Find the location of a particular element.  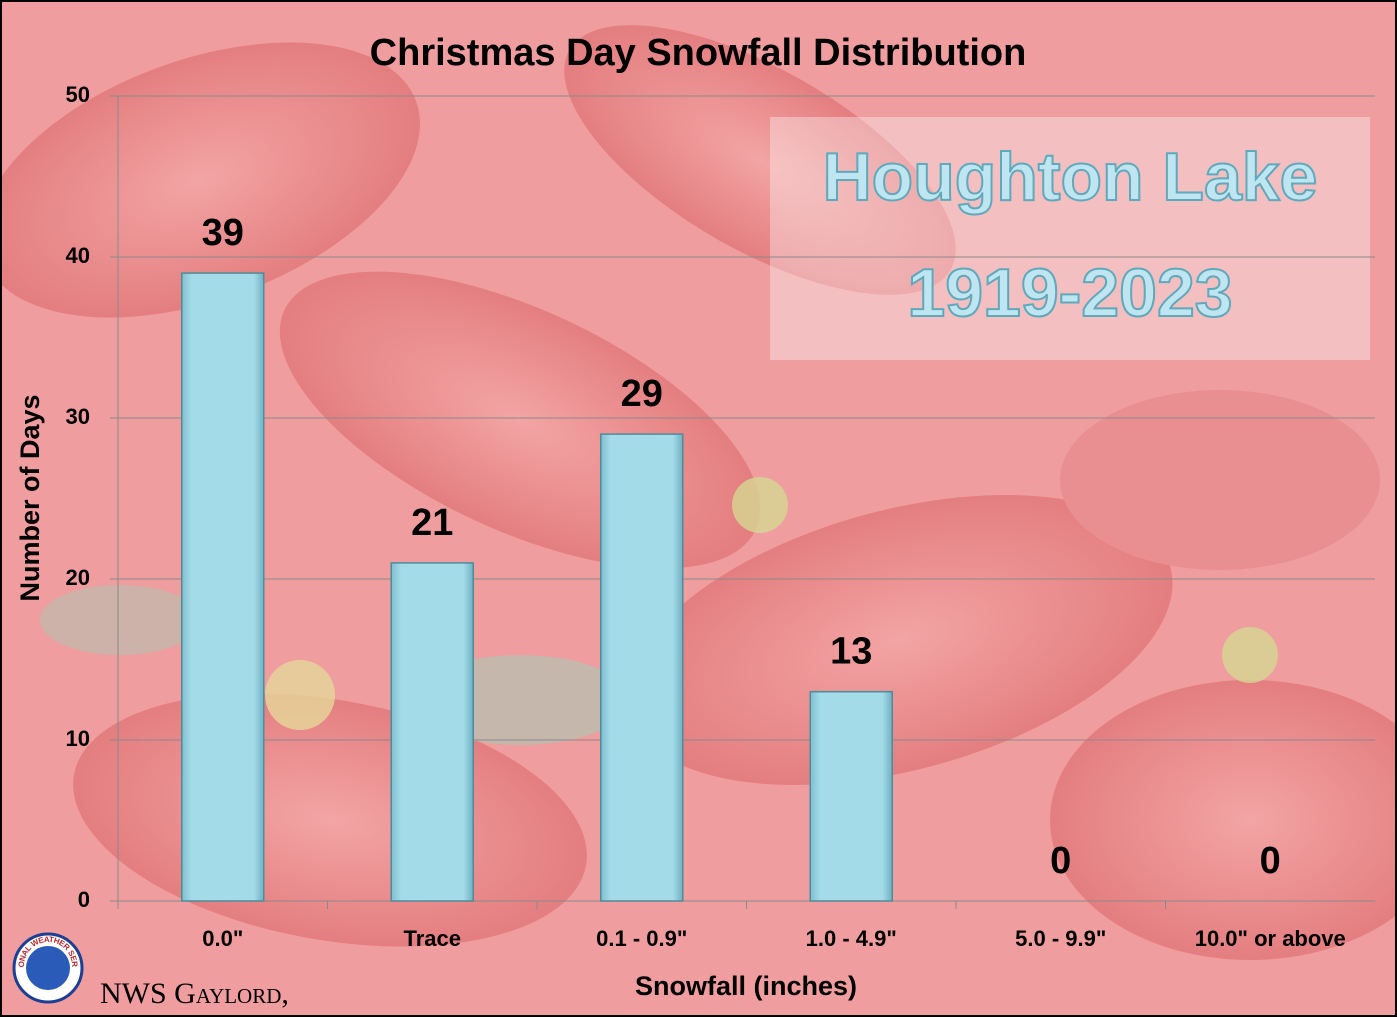

x-tick-label: 5.0 - 9.9" is located at coordinates (1060, 938).